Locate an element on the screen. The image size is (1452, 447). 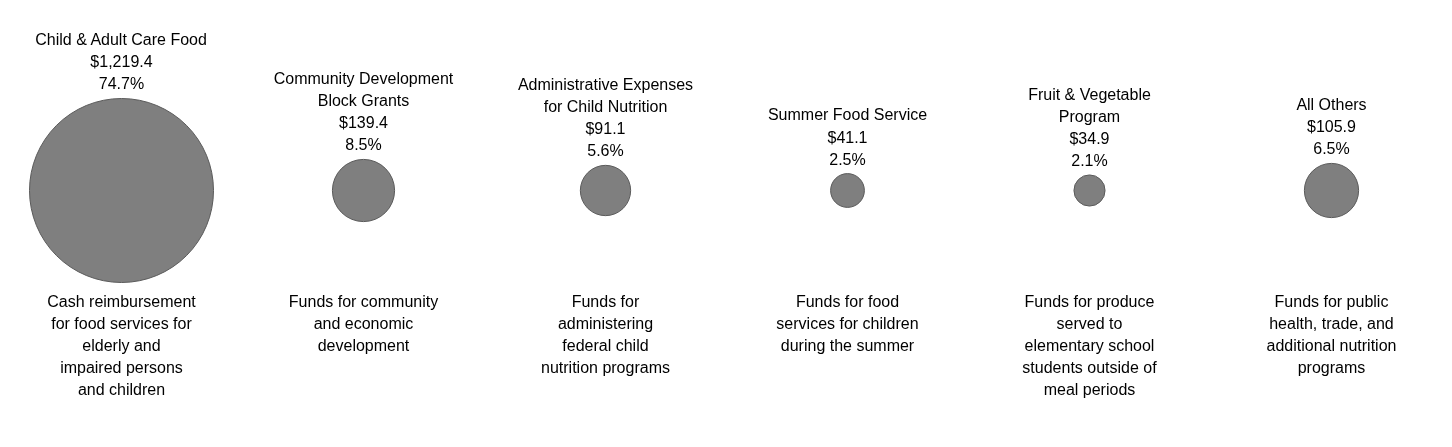
category-label: Community Development Block Grants is located at coordinates (363, 90).